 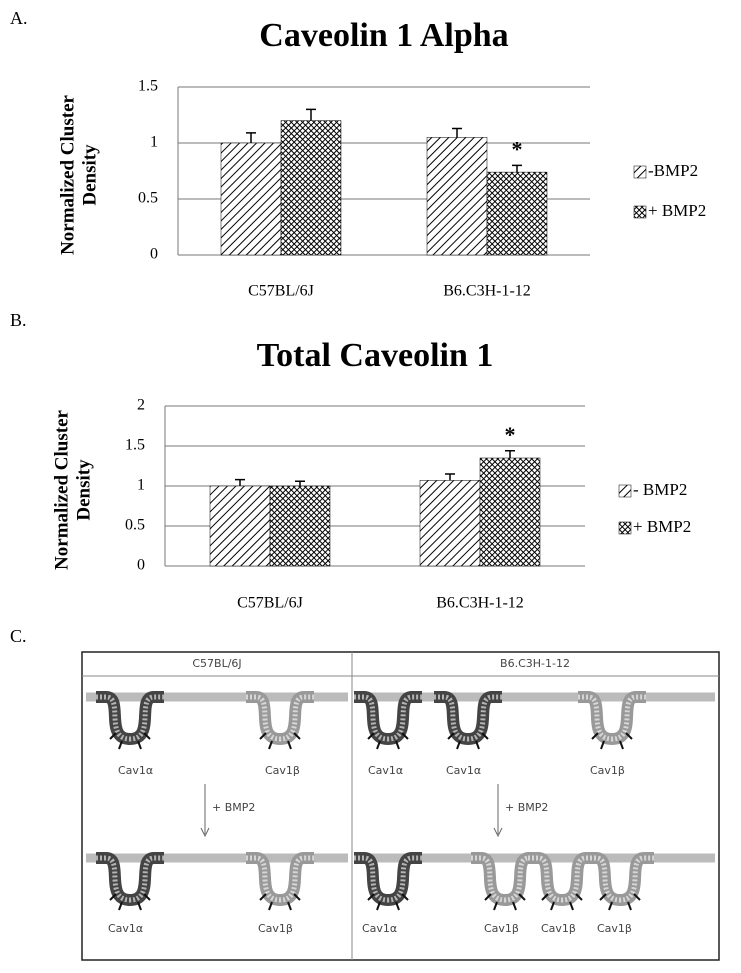 What do you see at coordinates (375, 355) in the screenshot?
I see `chart-title: Total Caveolin 1` at bounding box center [375, 355].